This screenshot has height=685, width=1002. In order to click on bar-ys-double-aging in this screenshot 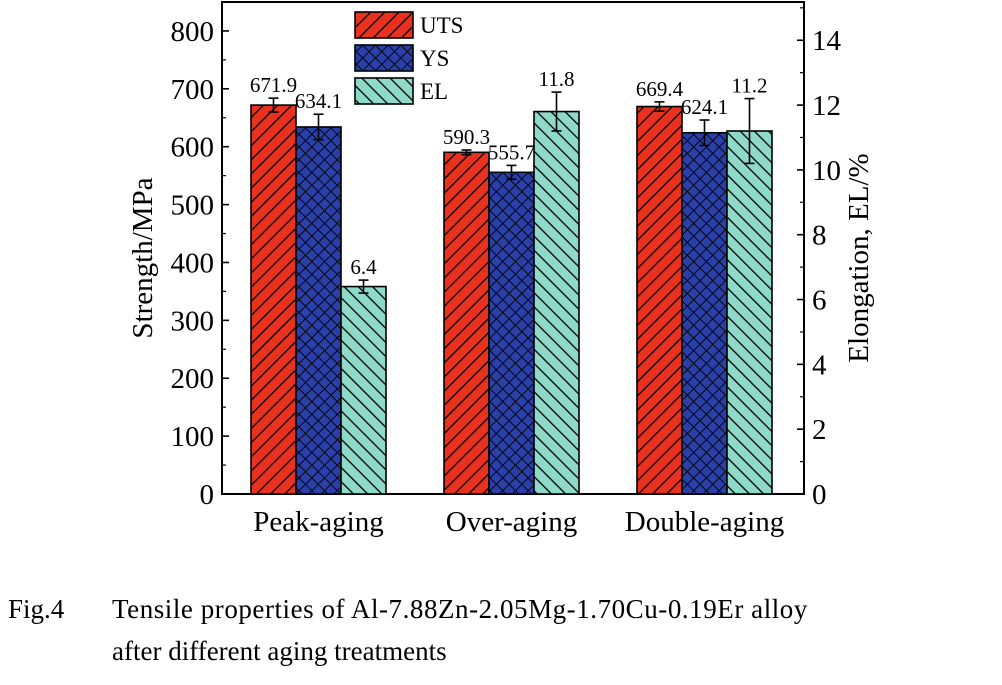, I will do `click(704, 313)`.